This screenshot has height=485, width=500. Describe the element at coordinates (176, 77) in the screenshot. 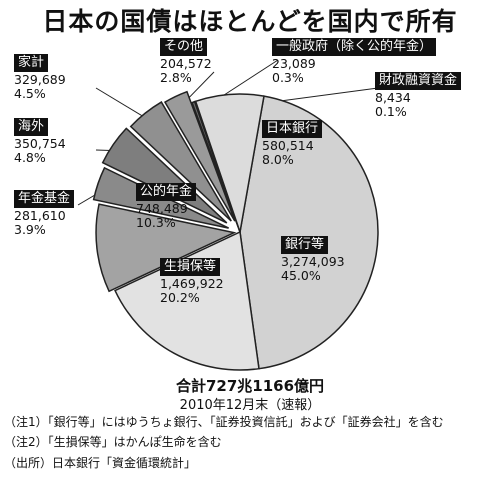

I see `label-others-pct: 2.8%` at that location.